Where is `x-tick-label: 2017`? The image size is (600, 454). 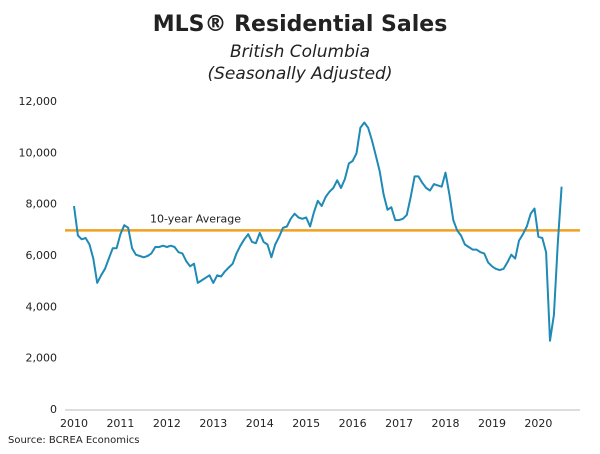
x-tick-label: 2017 is located at coordinates (399, 423).